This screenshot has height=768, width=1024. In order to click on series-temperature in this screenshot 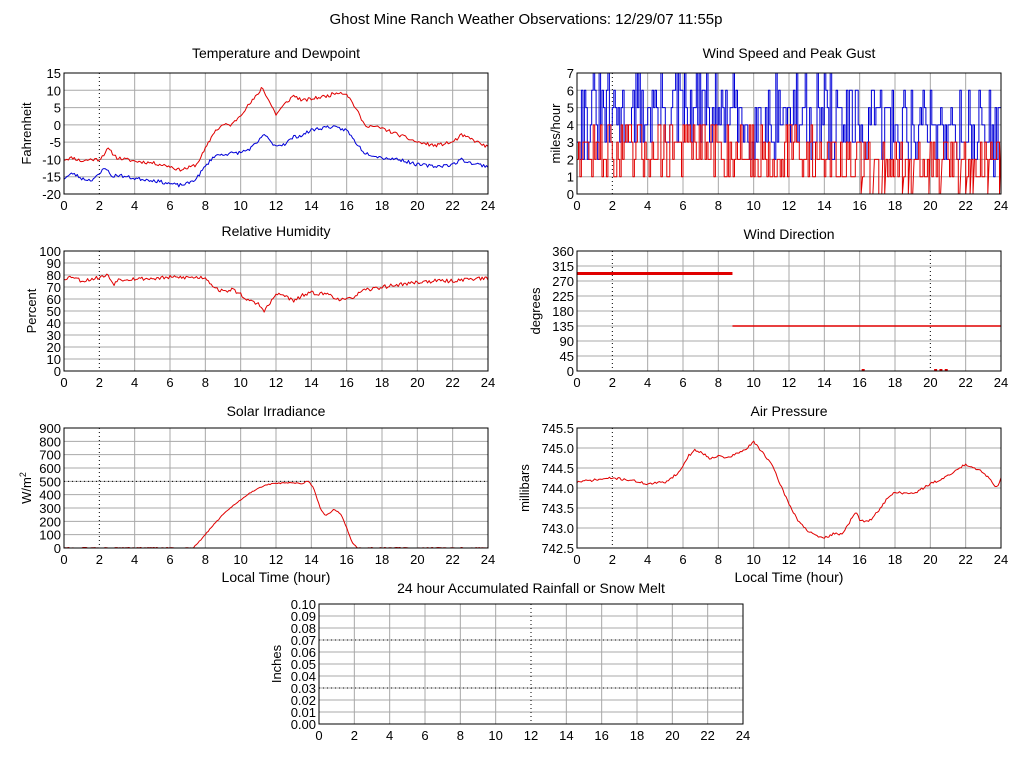, I will do `click(276, 129)`.